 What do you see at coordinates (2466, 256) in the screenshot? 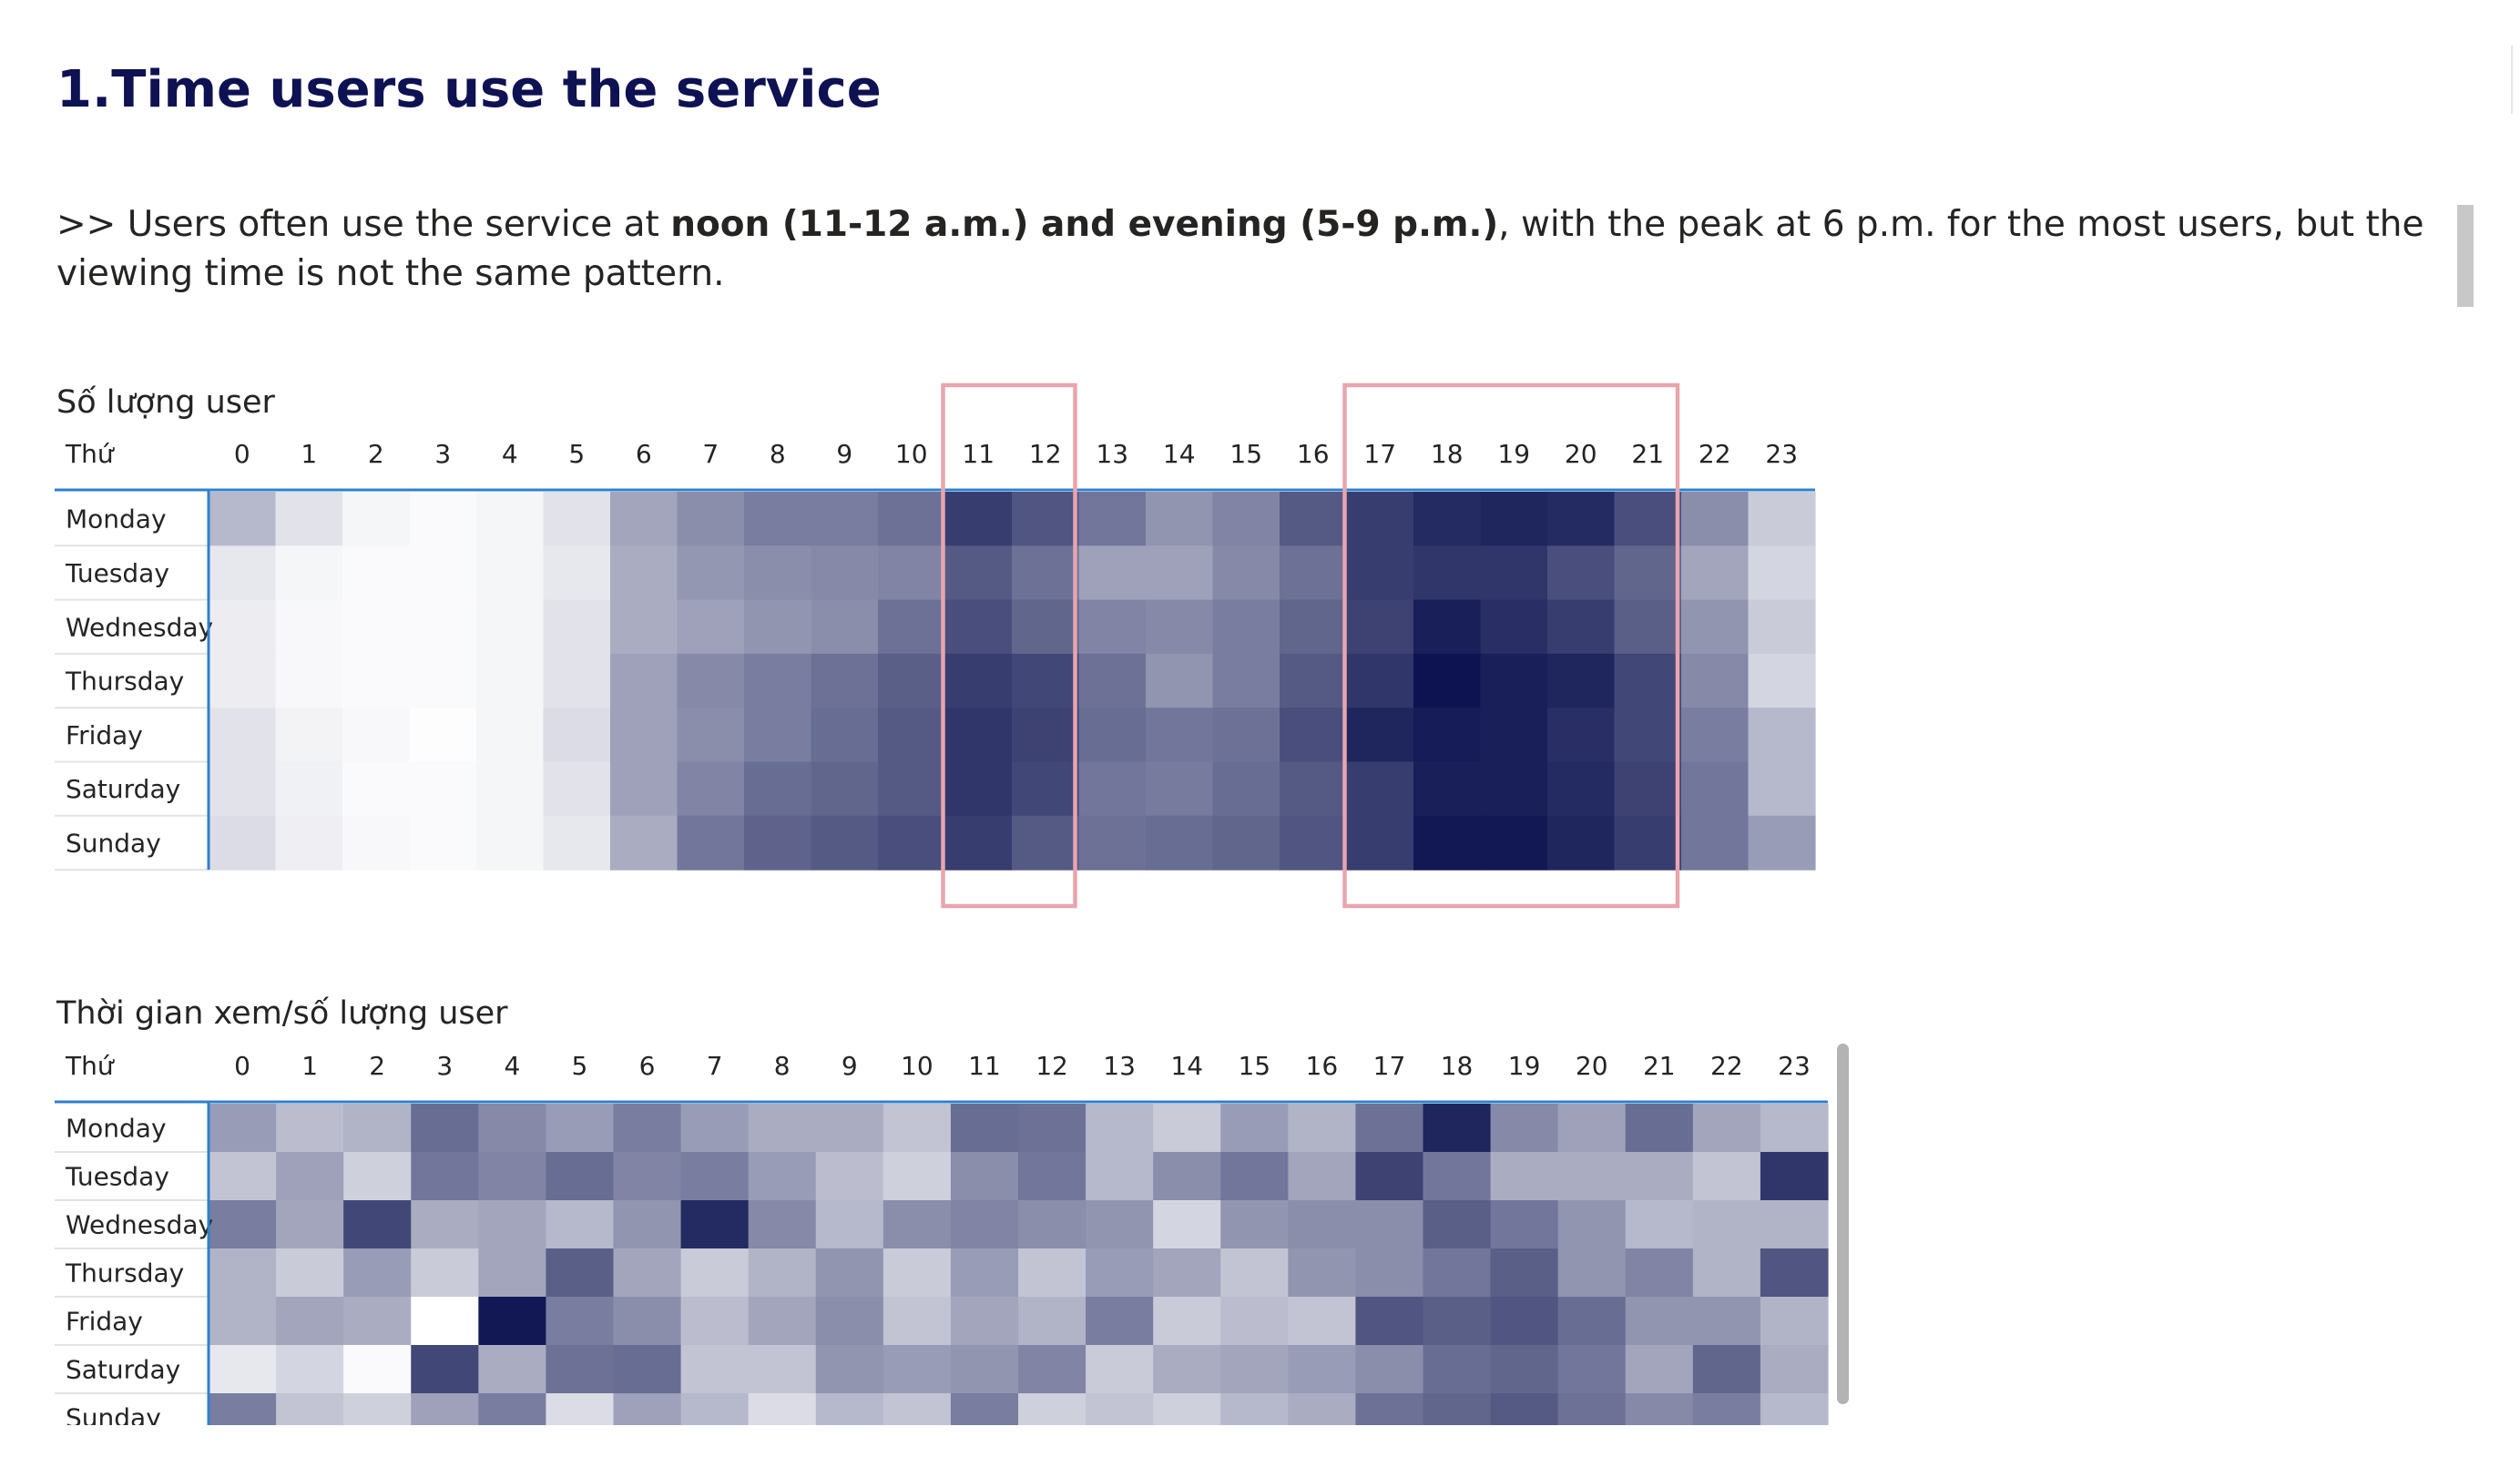
I see `page-scrollbar-thumb` at bounding box center [2466, 256].